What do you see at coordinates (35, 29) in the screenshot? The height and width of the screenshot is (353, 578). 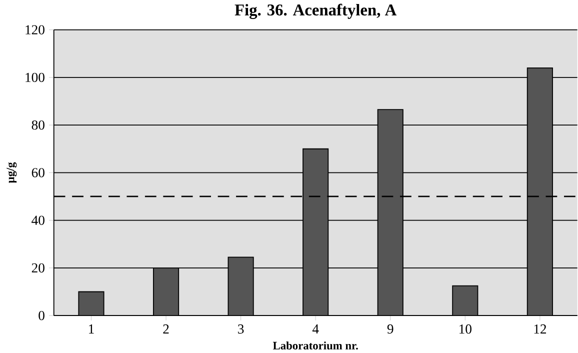 I see `y-tick-label: 120` at bounding box center [35, 29].